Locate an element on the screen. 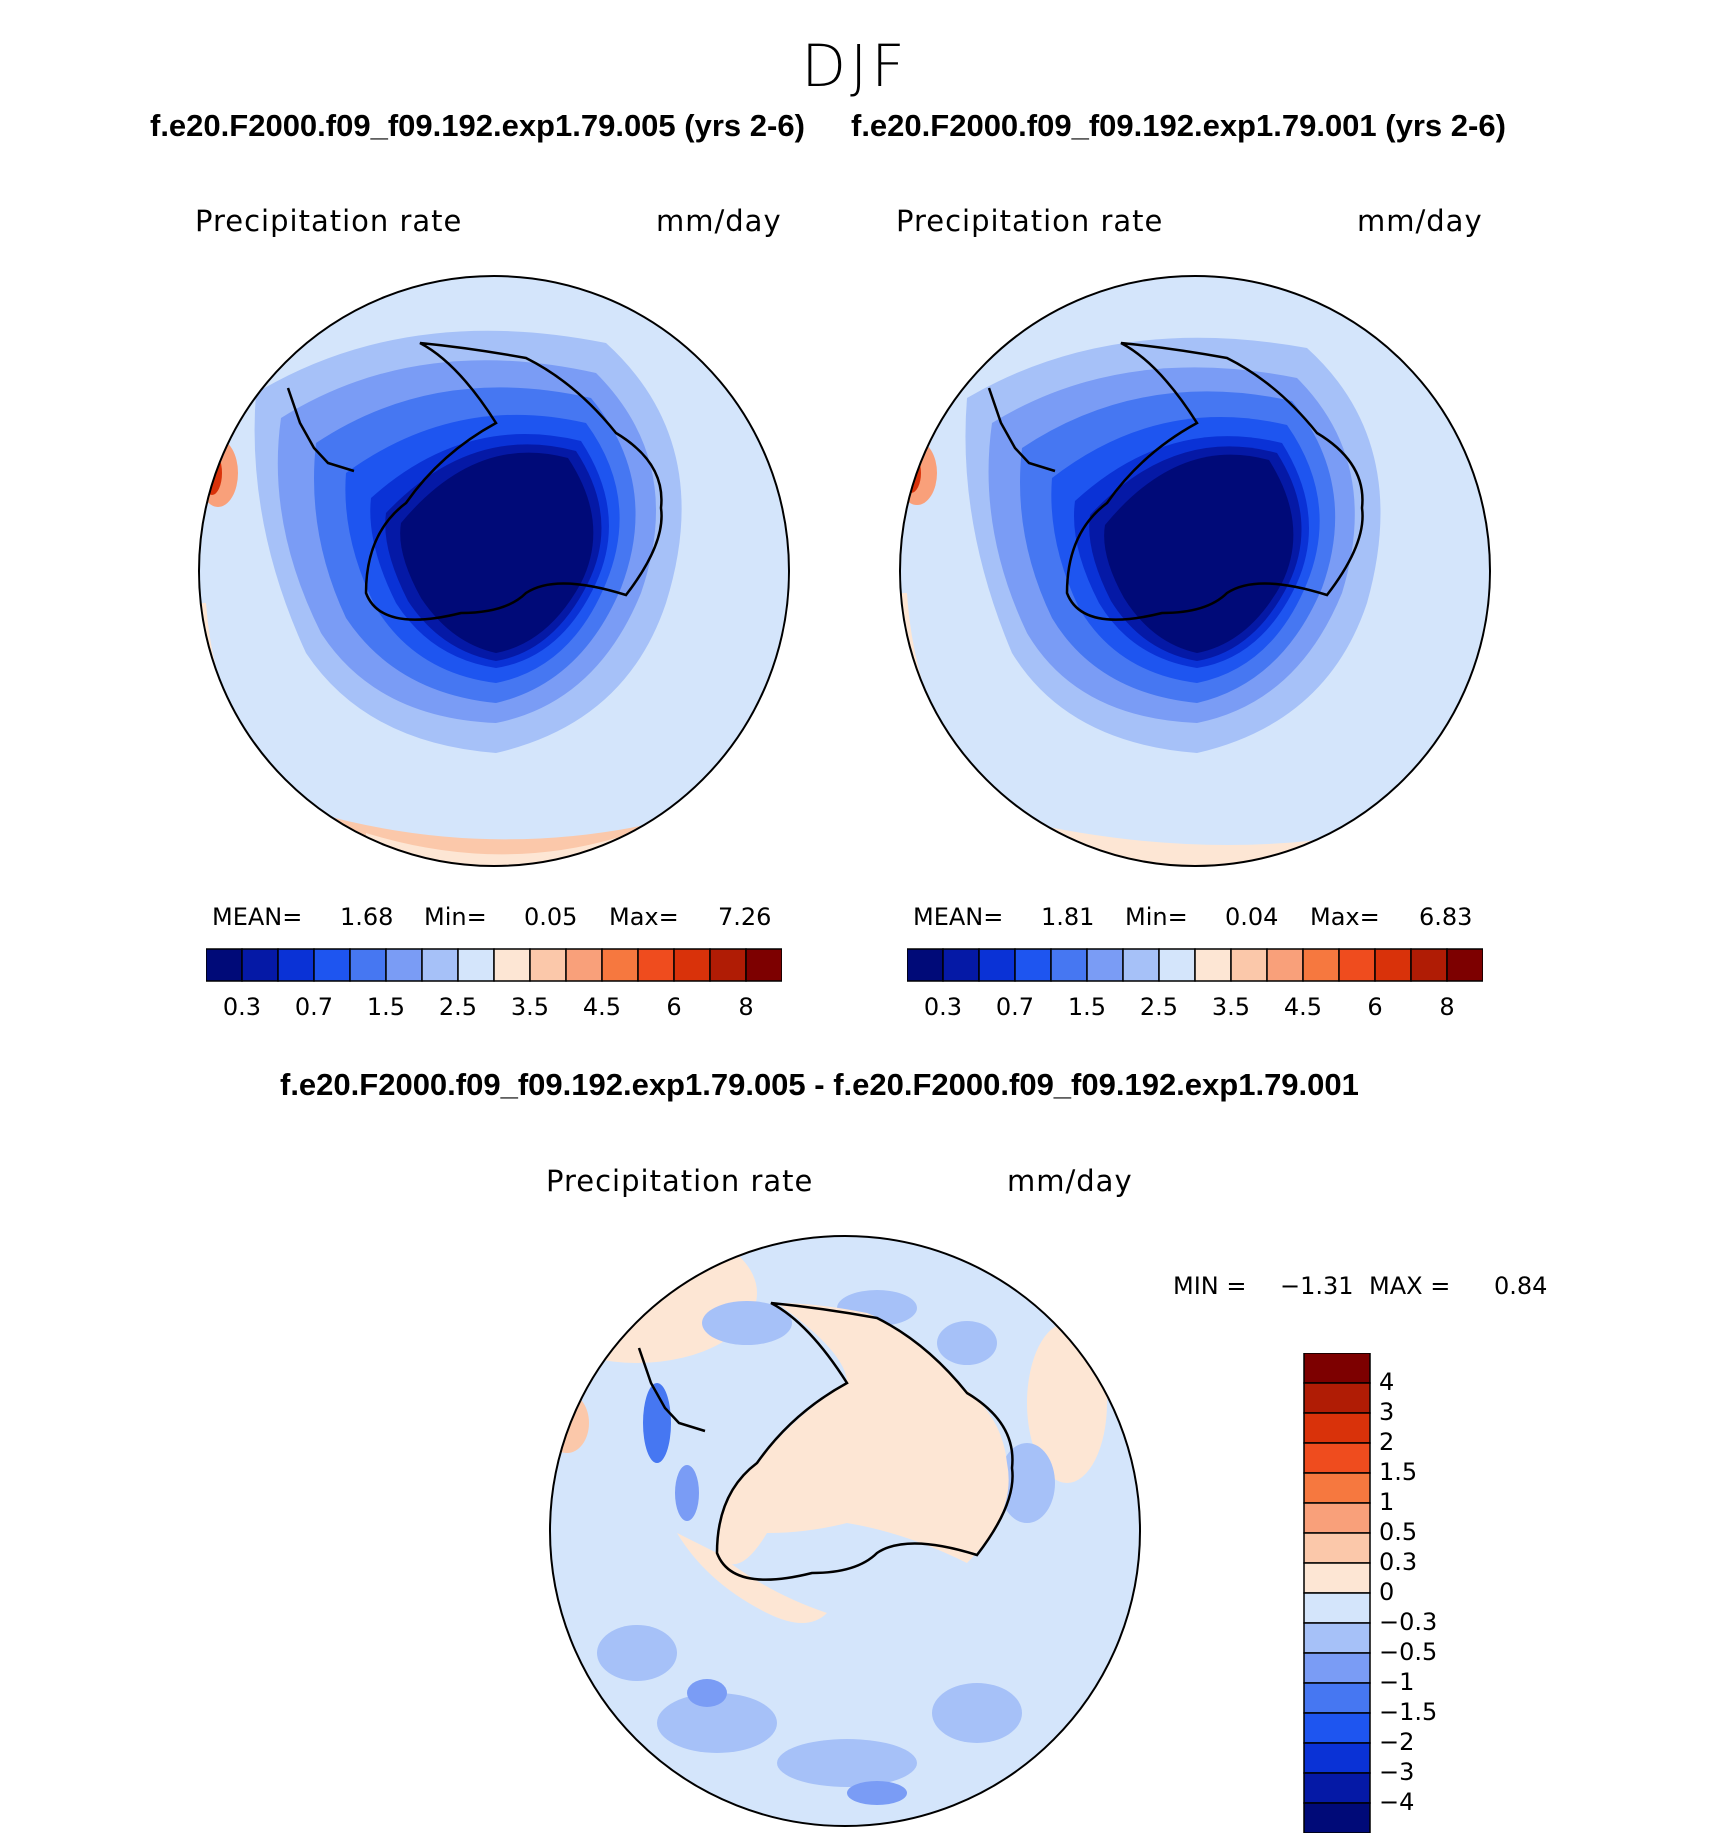 The image size is (1710, 1840). colorbar-tick-right: 3.5 is located at coordinates (1231, 1007).